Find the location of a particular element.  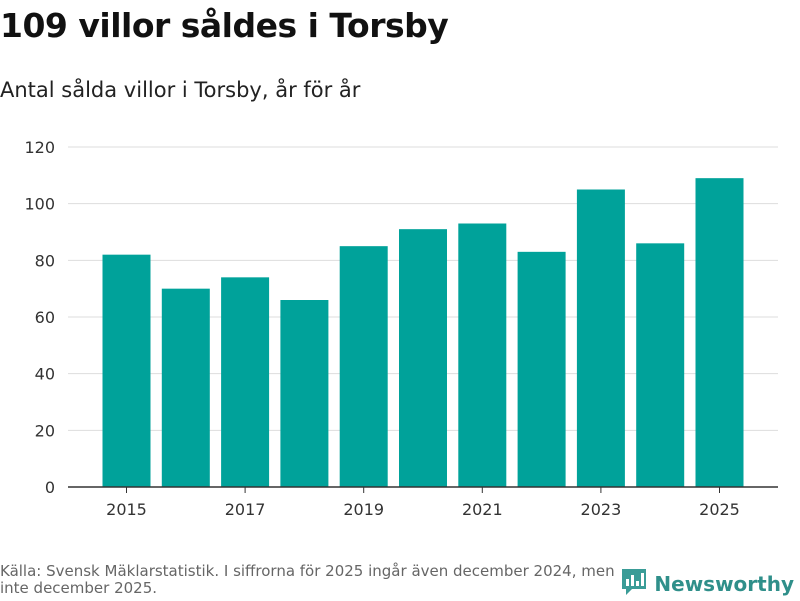

bar-2022 is located at coordinates (541, 369).